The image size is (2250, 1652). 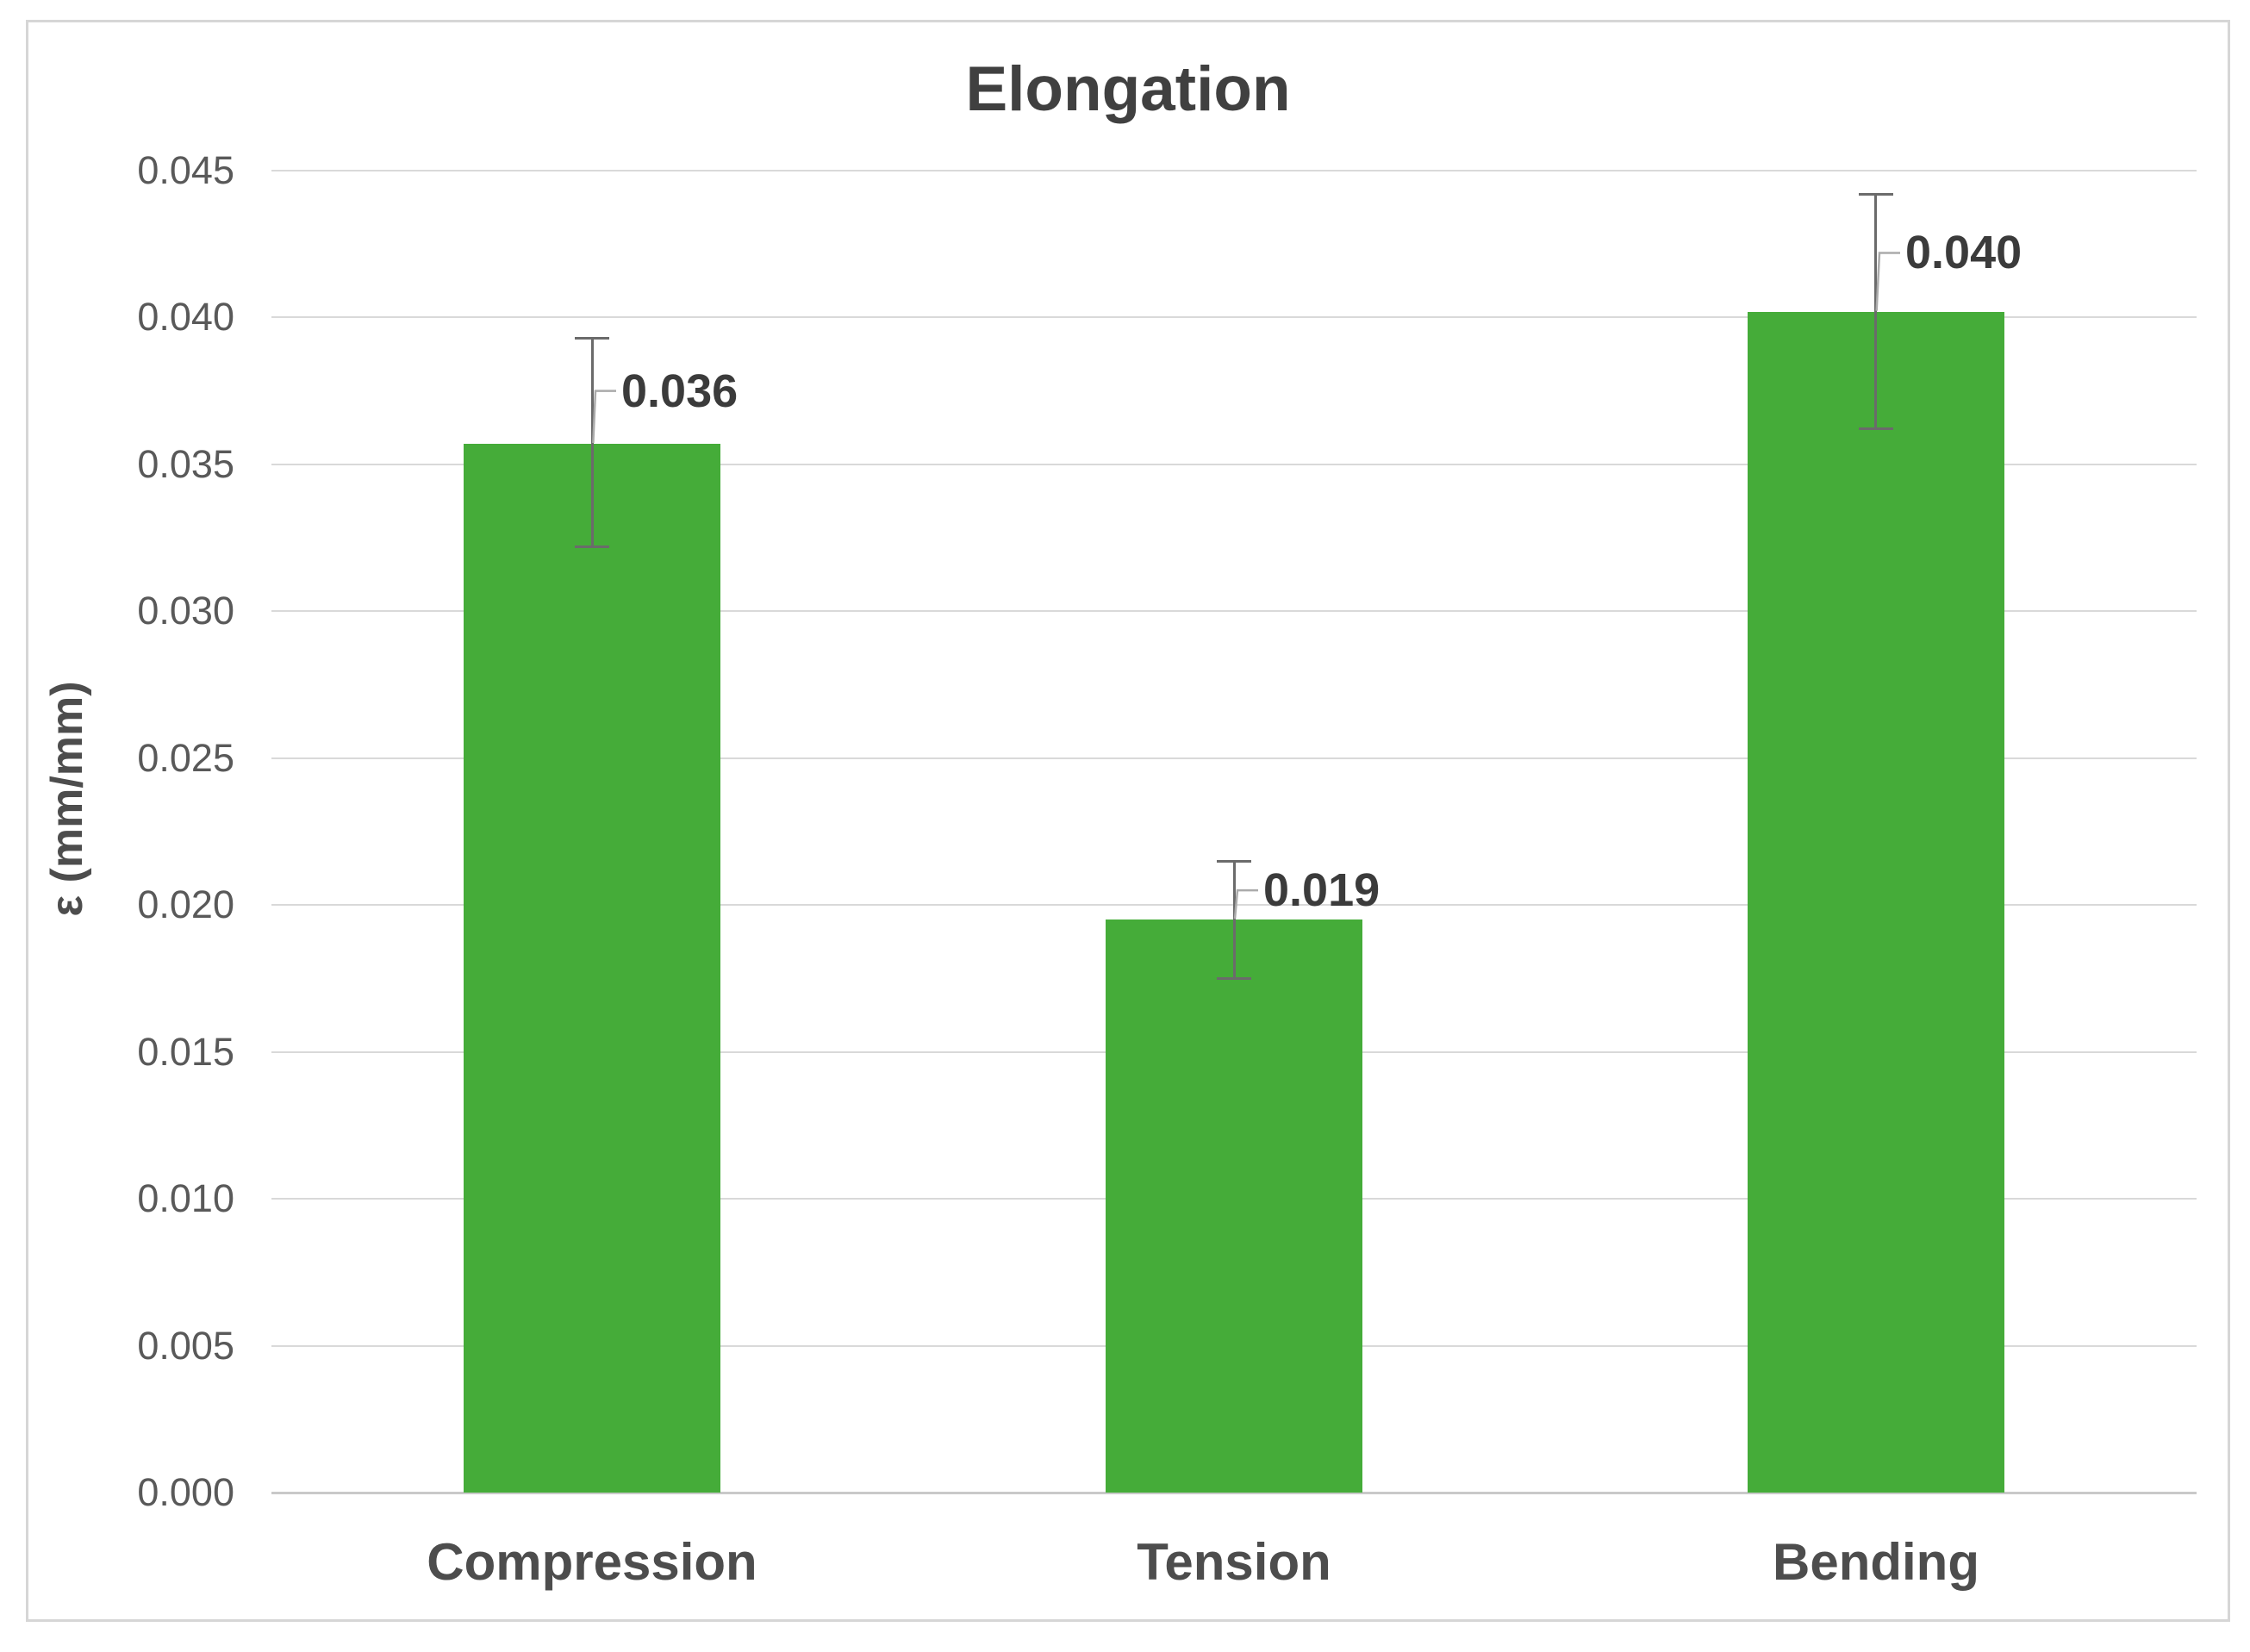 What do you see at coordinates (185, 904) in the screenshot?
I see `y-tick-label: 0.020` at bounding box center [185, 904].